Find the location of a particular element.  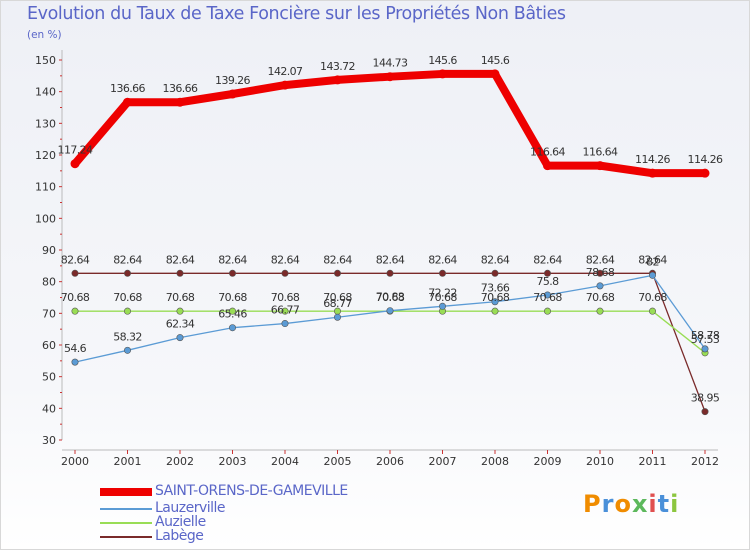

data-label: 78.68 is located at coordinates (600, 272).